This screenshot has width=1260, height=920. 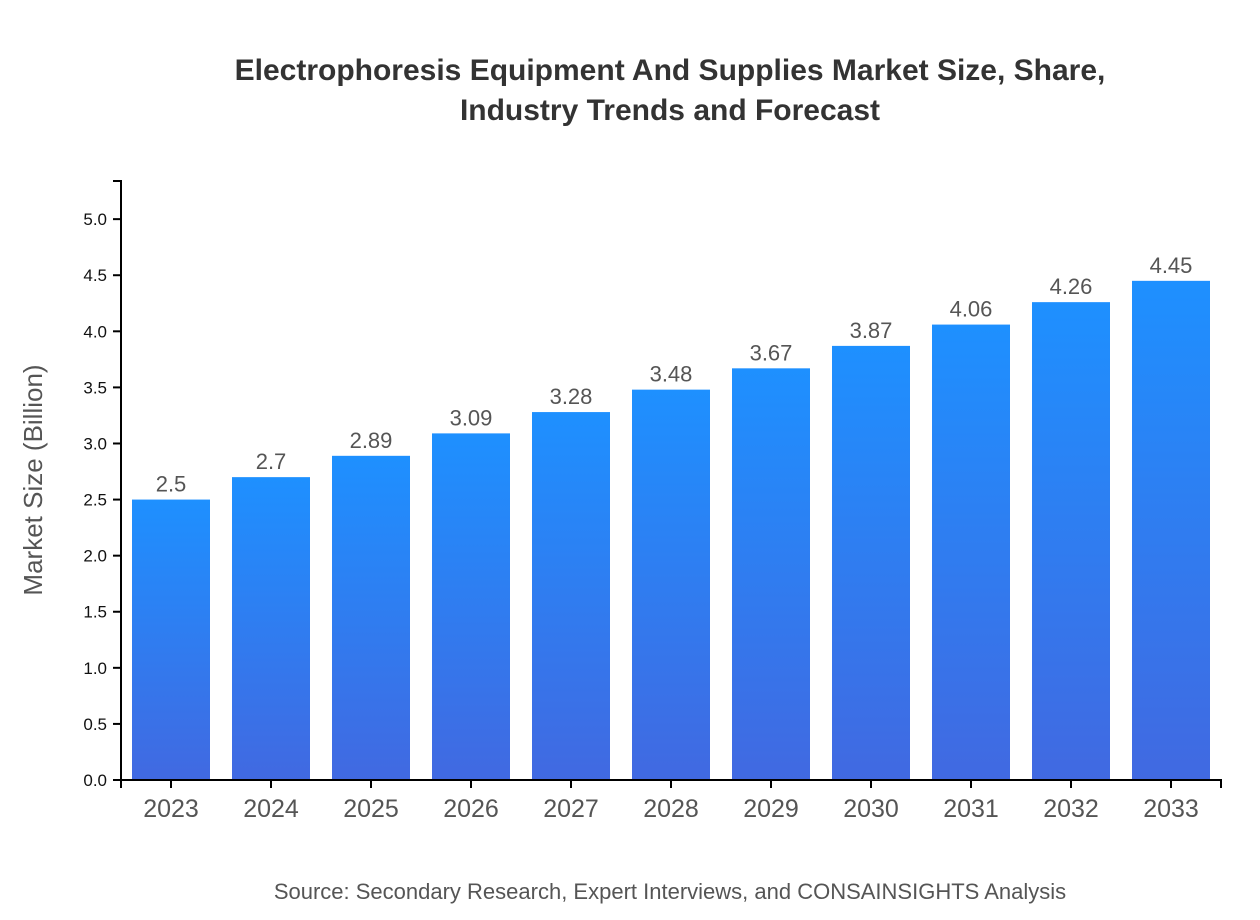 What do you see at coordinates (971, 309) in the screenshot?
I see `data-label-2031: 4.06` at bounding box center [971, 309].